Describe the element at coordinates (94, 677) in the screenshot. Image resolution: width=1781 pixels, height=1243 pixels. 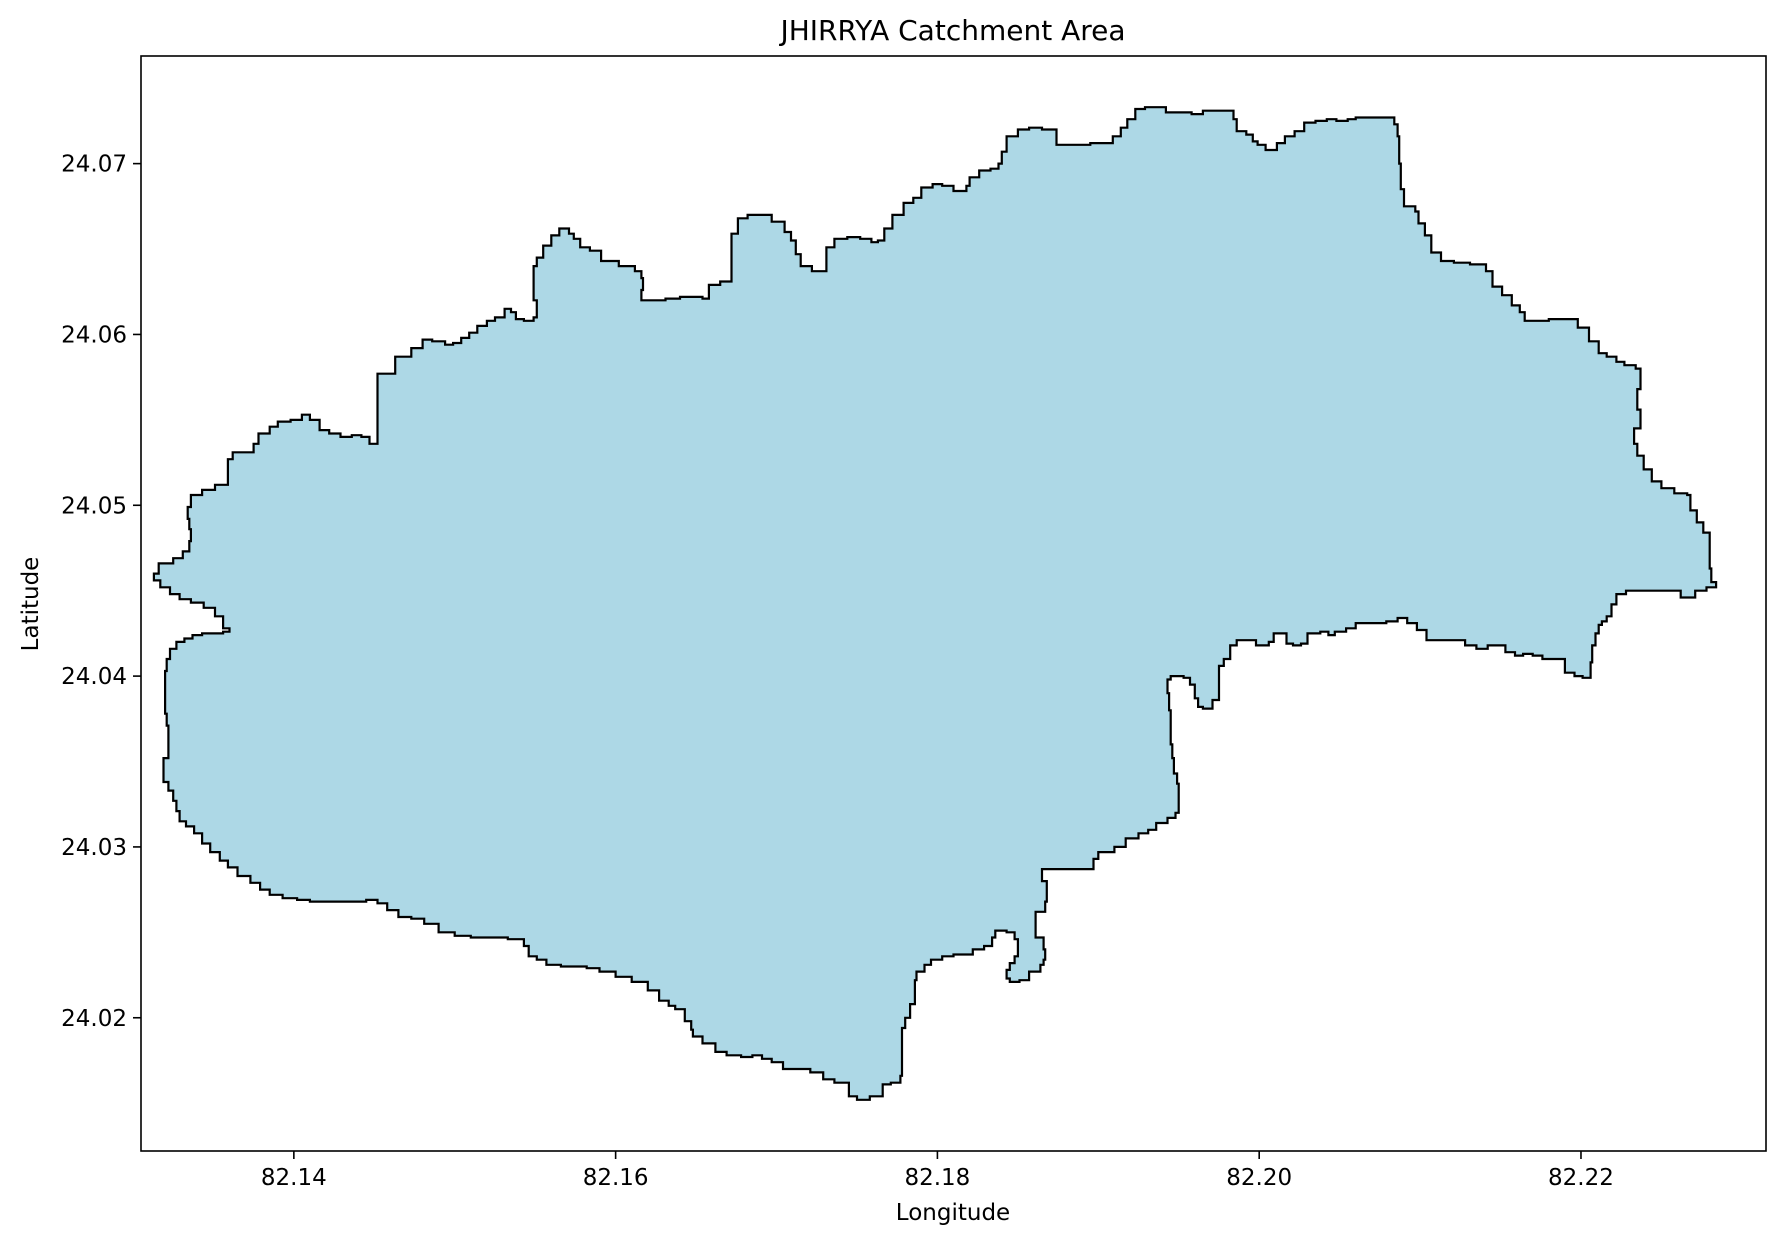
I see `y-tick-label: 24.04` at that location.